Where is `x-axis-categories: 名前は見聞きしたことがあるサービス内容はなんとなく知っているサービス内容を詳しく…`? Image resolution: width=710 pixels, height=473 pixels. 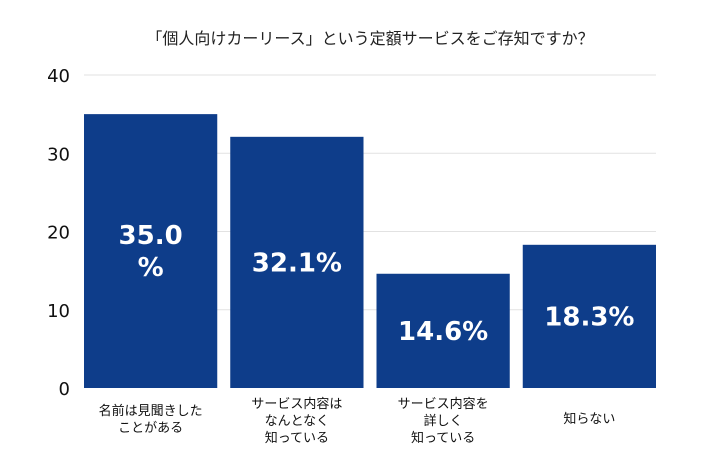
x-axis-categories: 名前は見聞きしたことがあるサービス内容はなんとなく知っているサービス内容を詳しく… is located at coordinates (357, 421).